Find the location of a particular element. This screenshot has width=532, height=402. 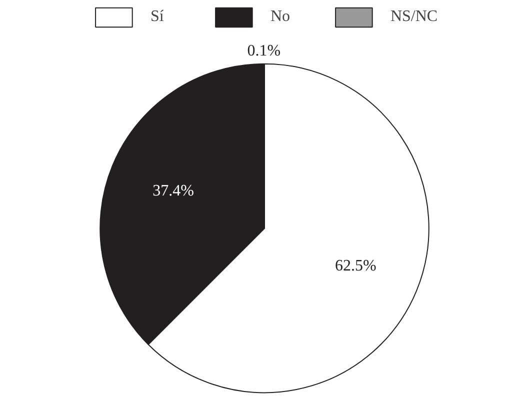

legend-label: No is located at coordinates (280, 17).